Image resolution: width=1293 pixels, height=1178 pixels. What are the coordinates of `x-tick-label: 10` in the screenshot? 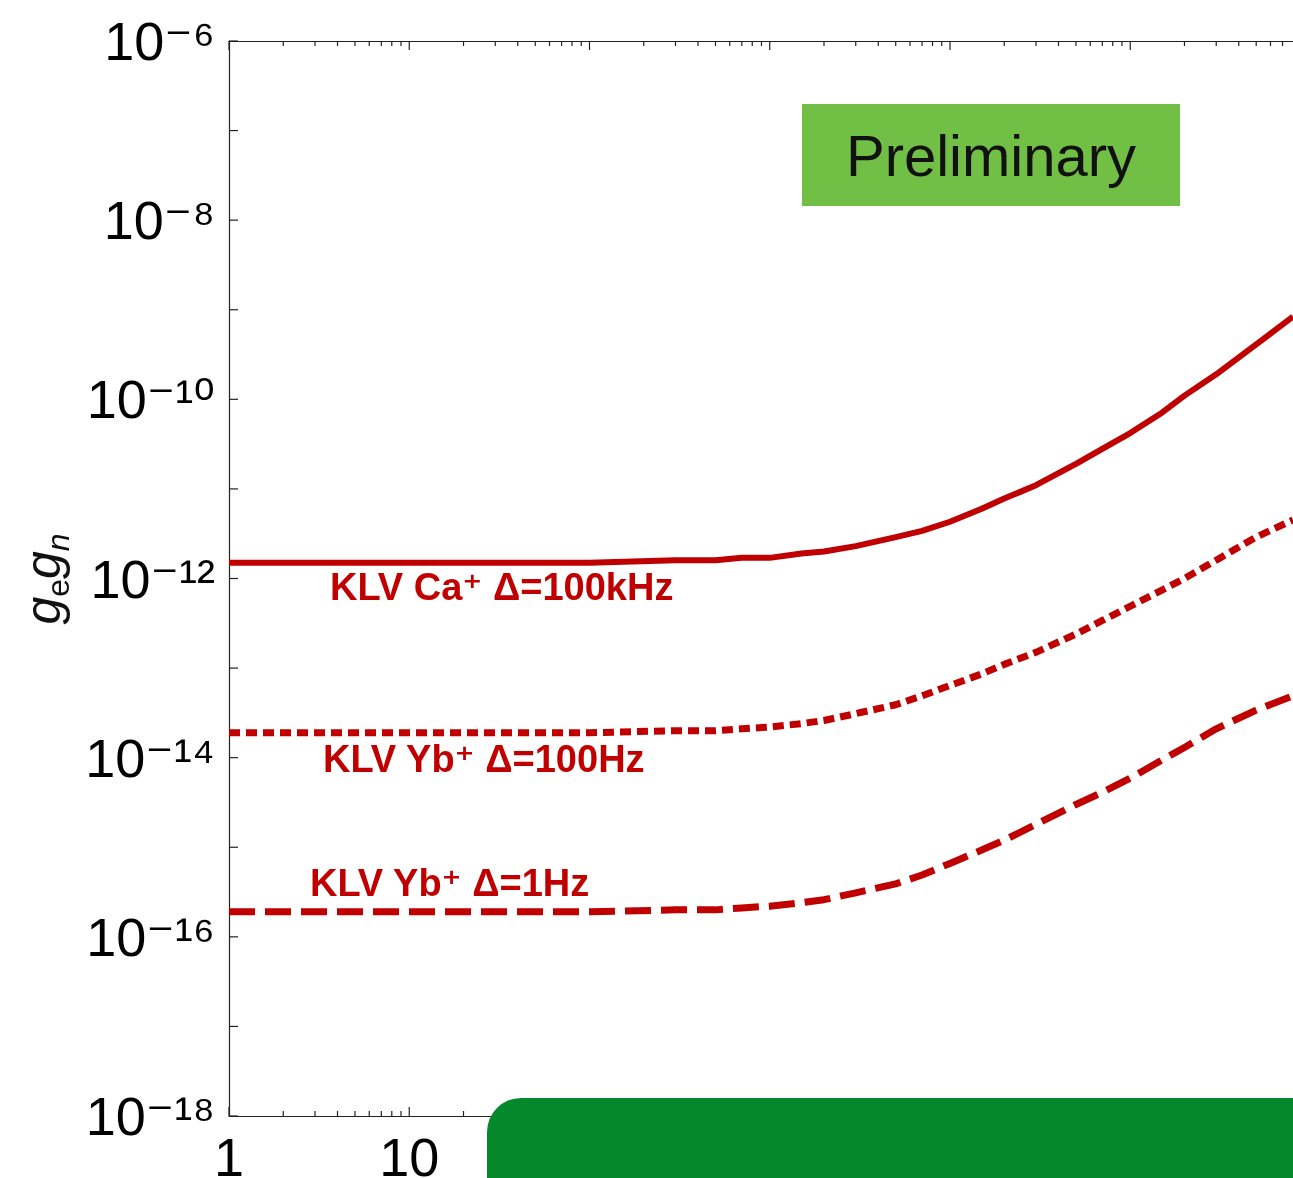 It's located at (409, 1152).